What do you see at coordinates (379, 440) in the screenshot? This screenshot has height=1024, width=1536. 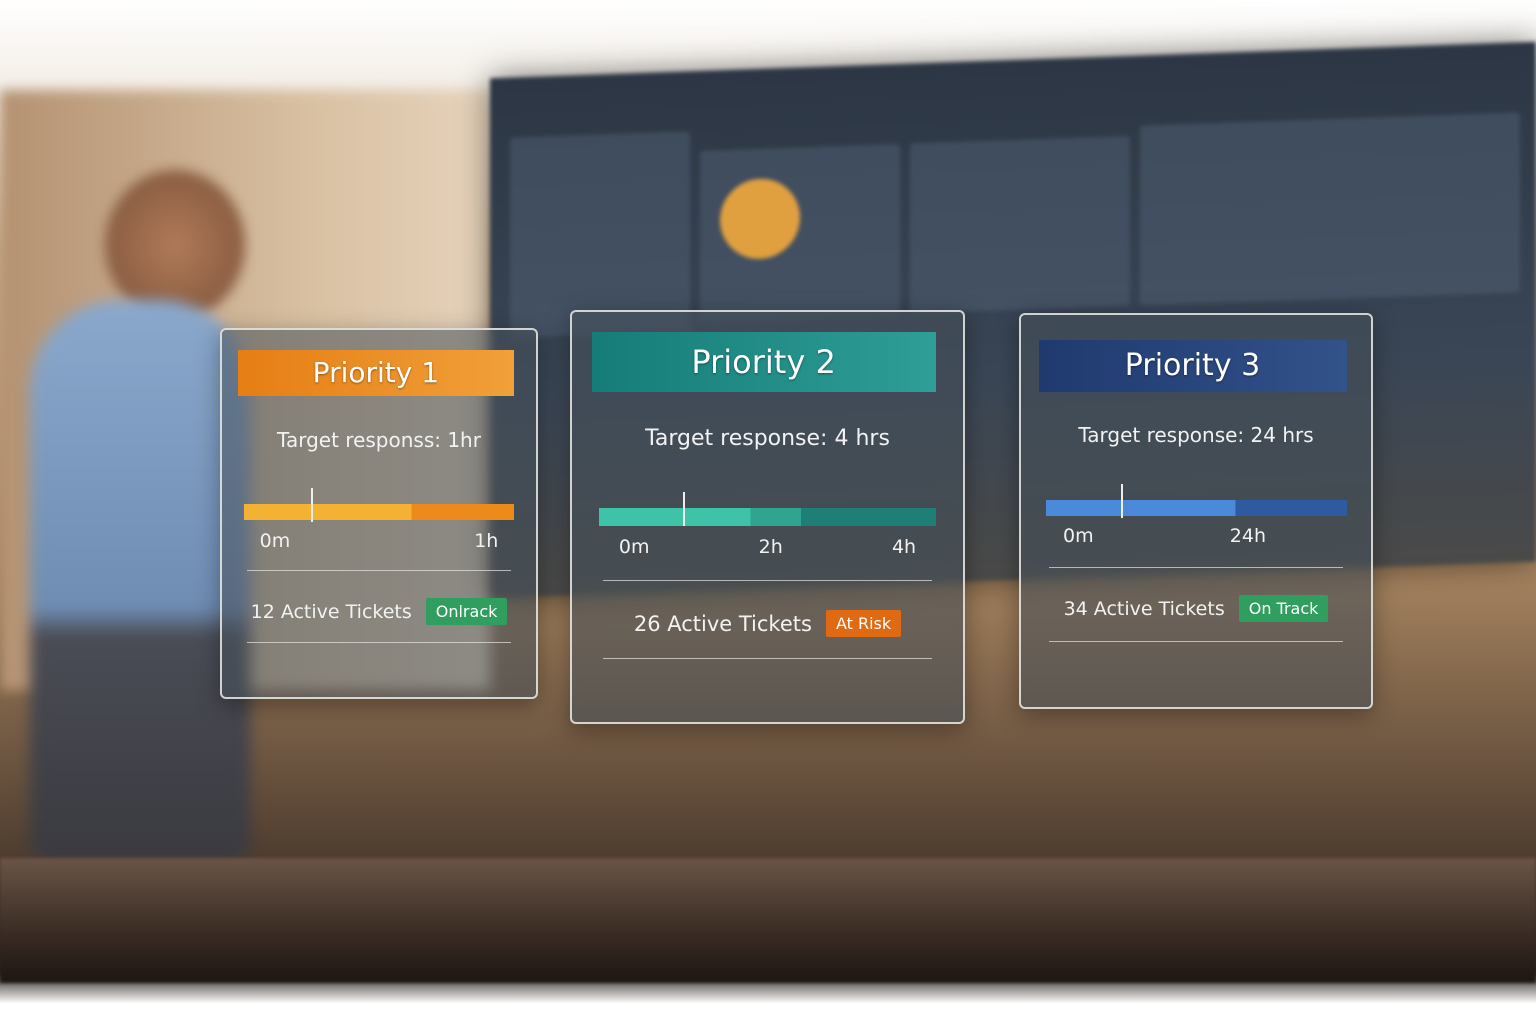 I see `target-response: Target responss: 1hr` at bounding box center [379, 440].